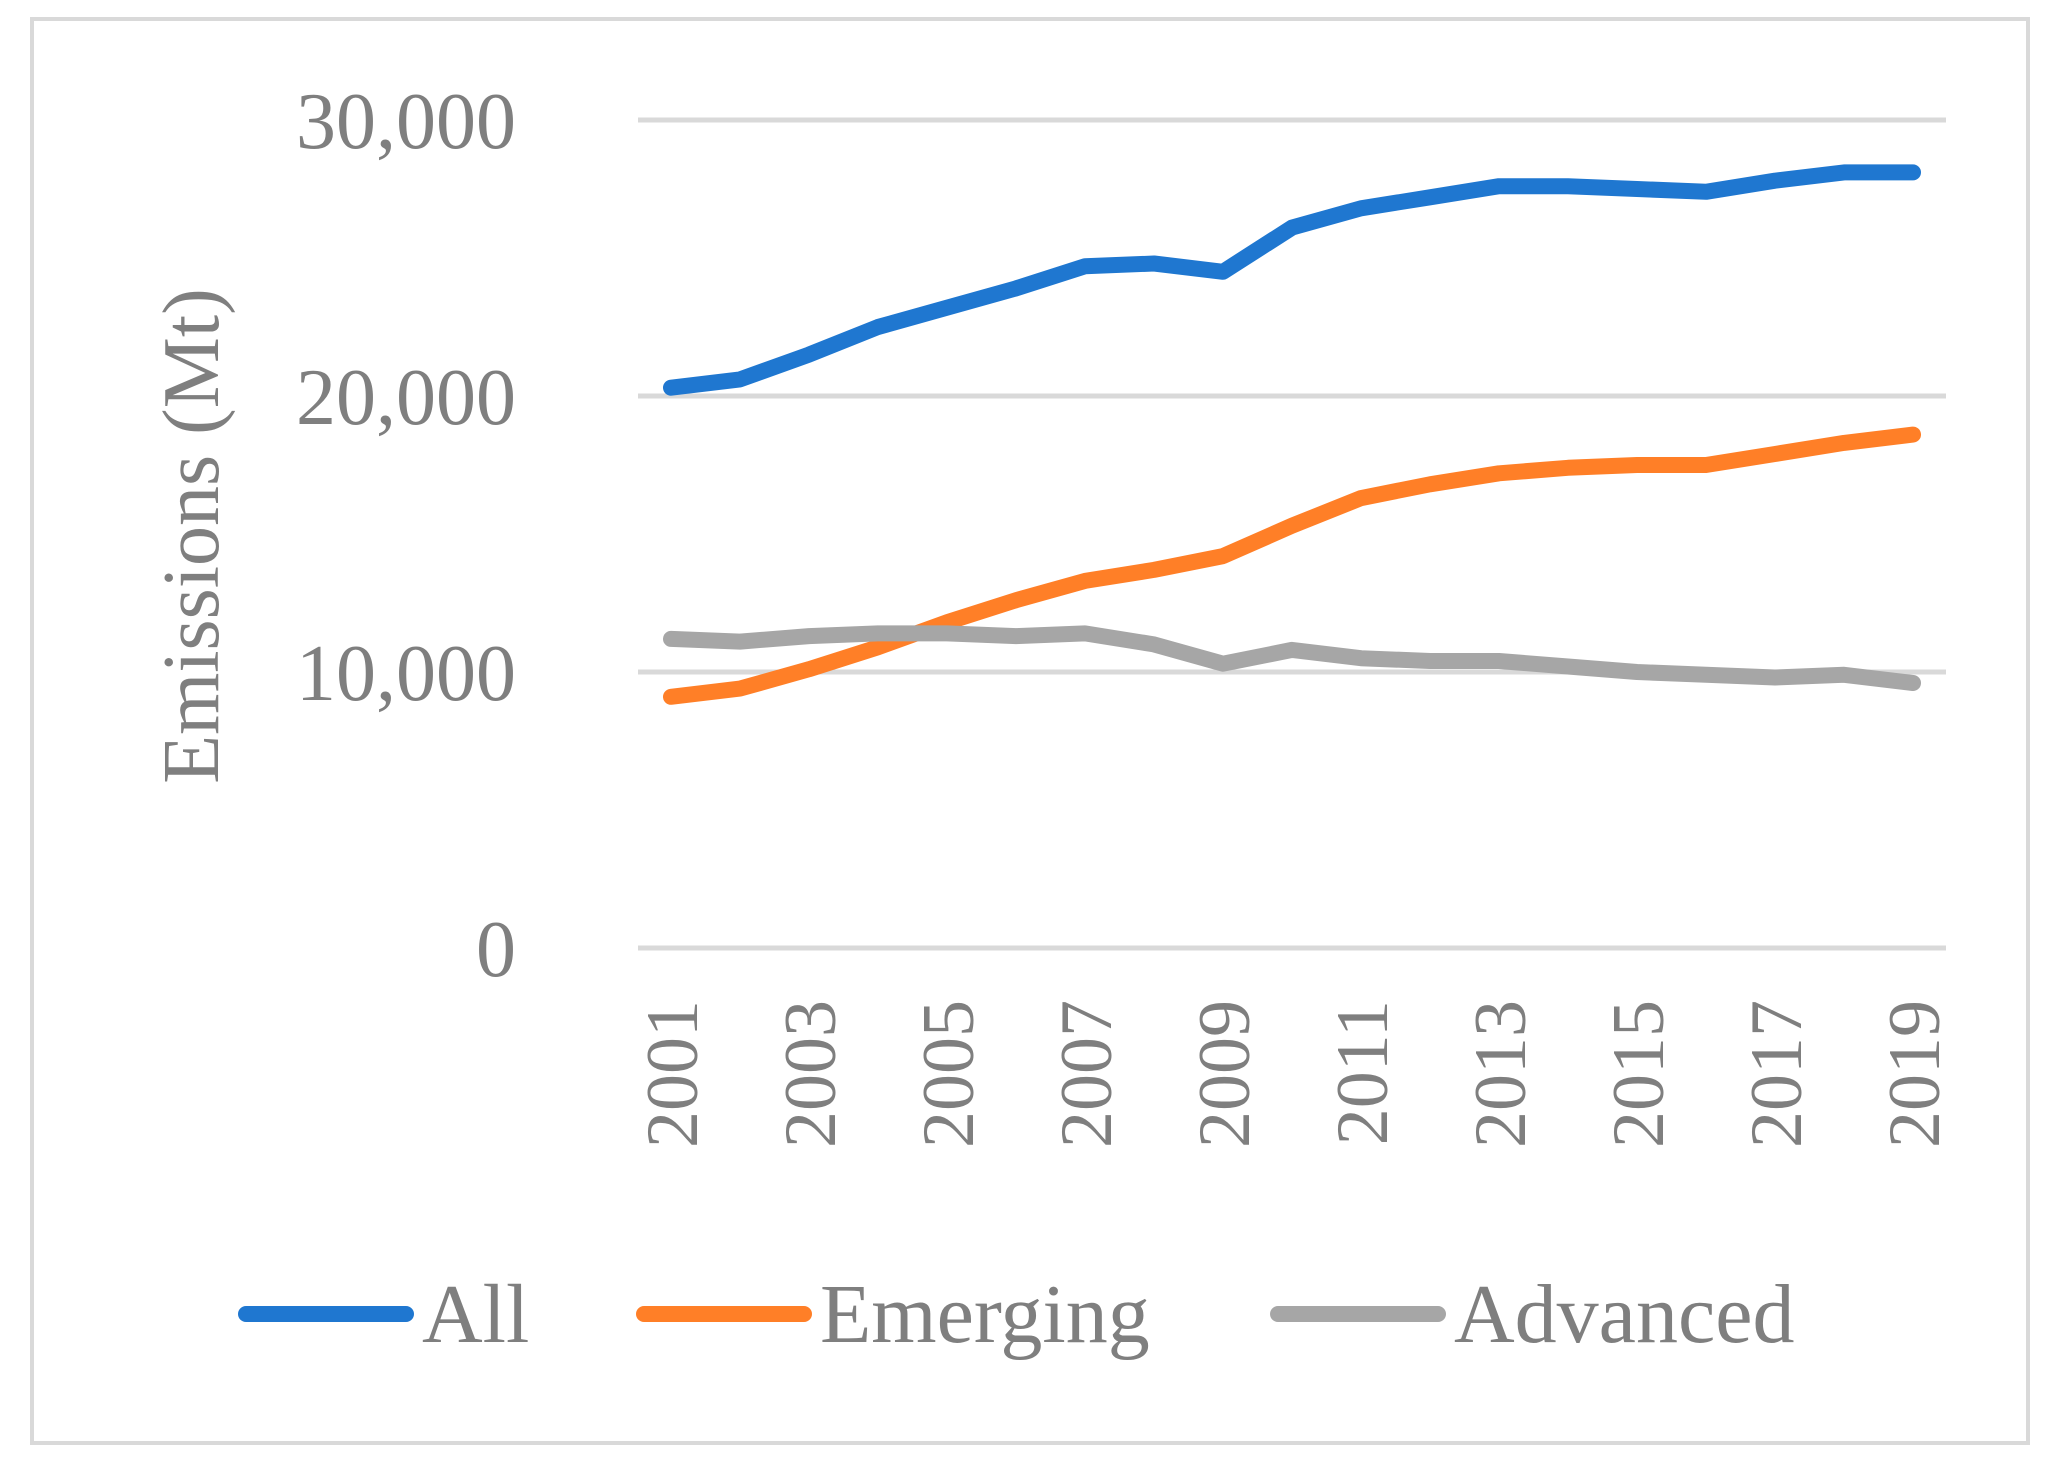  What do you see at coordinates (949, 1074) in the screenshot?
I see `x-tick-label: 2005` at bounding box center [949, 1074].